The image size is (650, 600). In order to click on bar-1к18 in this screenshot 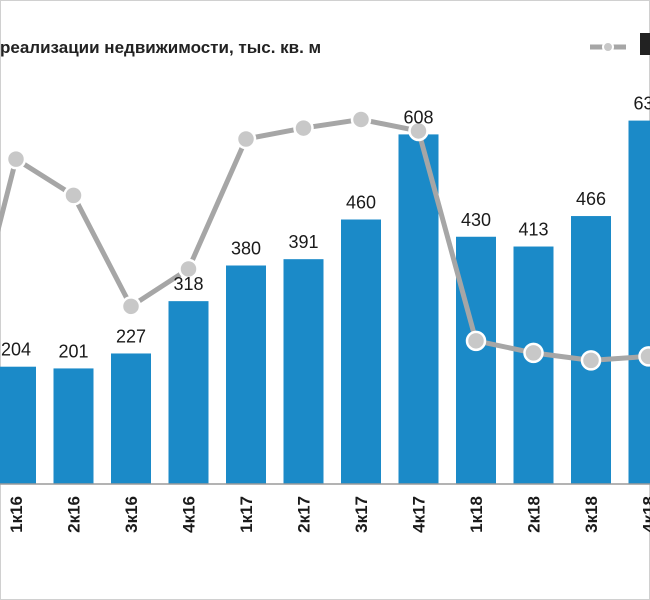, I will do `click(476, 360)`.